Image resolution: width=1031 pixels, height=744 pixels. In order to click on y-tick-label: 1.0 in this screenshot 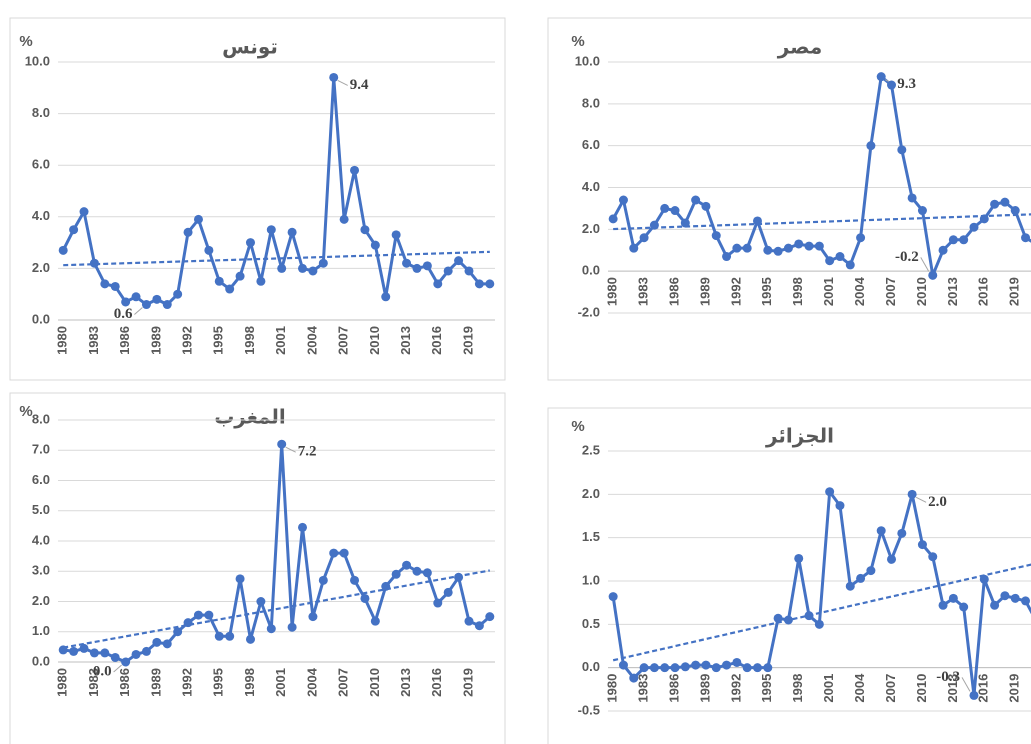, I will do `click(591, 579)`.